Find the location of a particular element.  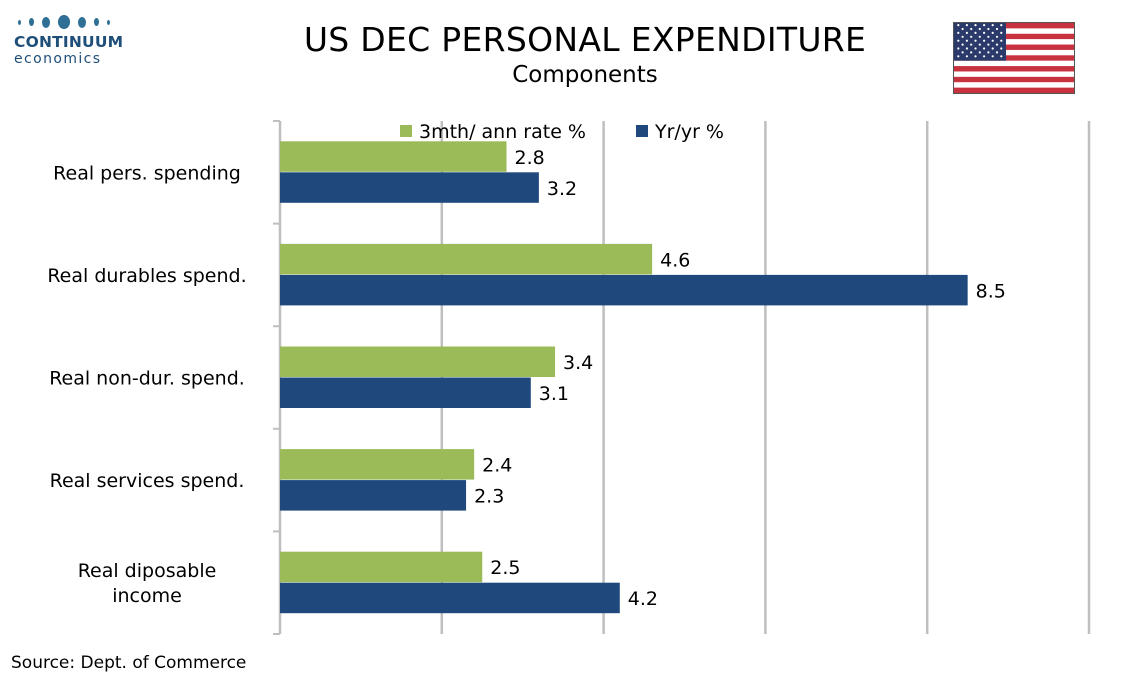

us-flag-icon is located at coordinates (1014, 58).